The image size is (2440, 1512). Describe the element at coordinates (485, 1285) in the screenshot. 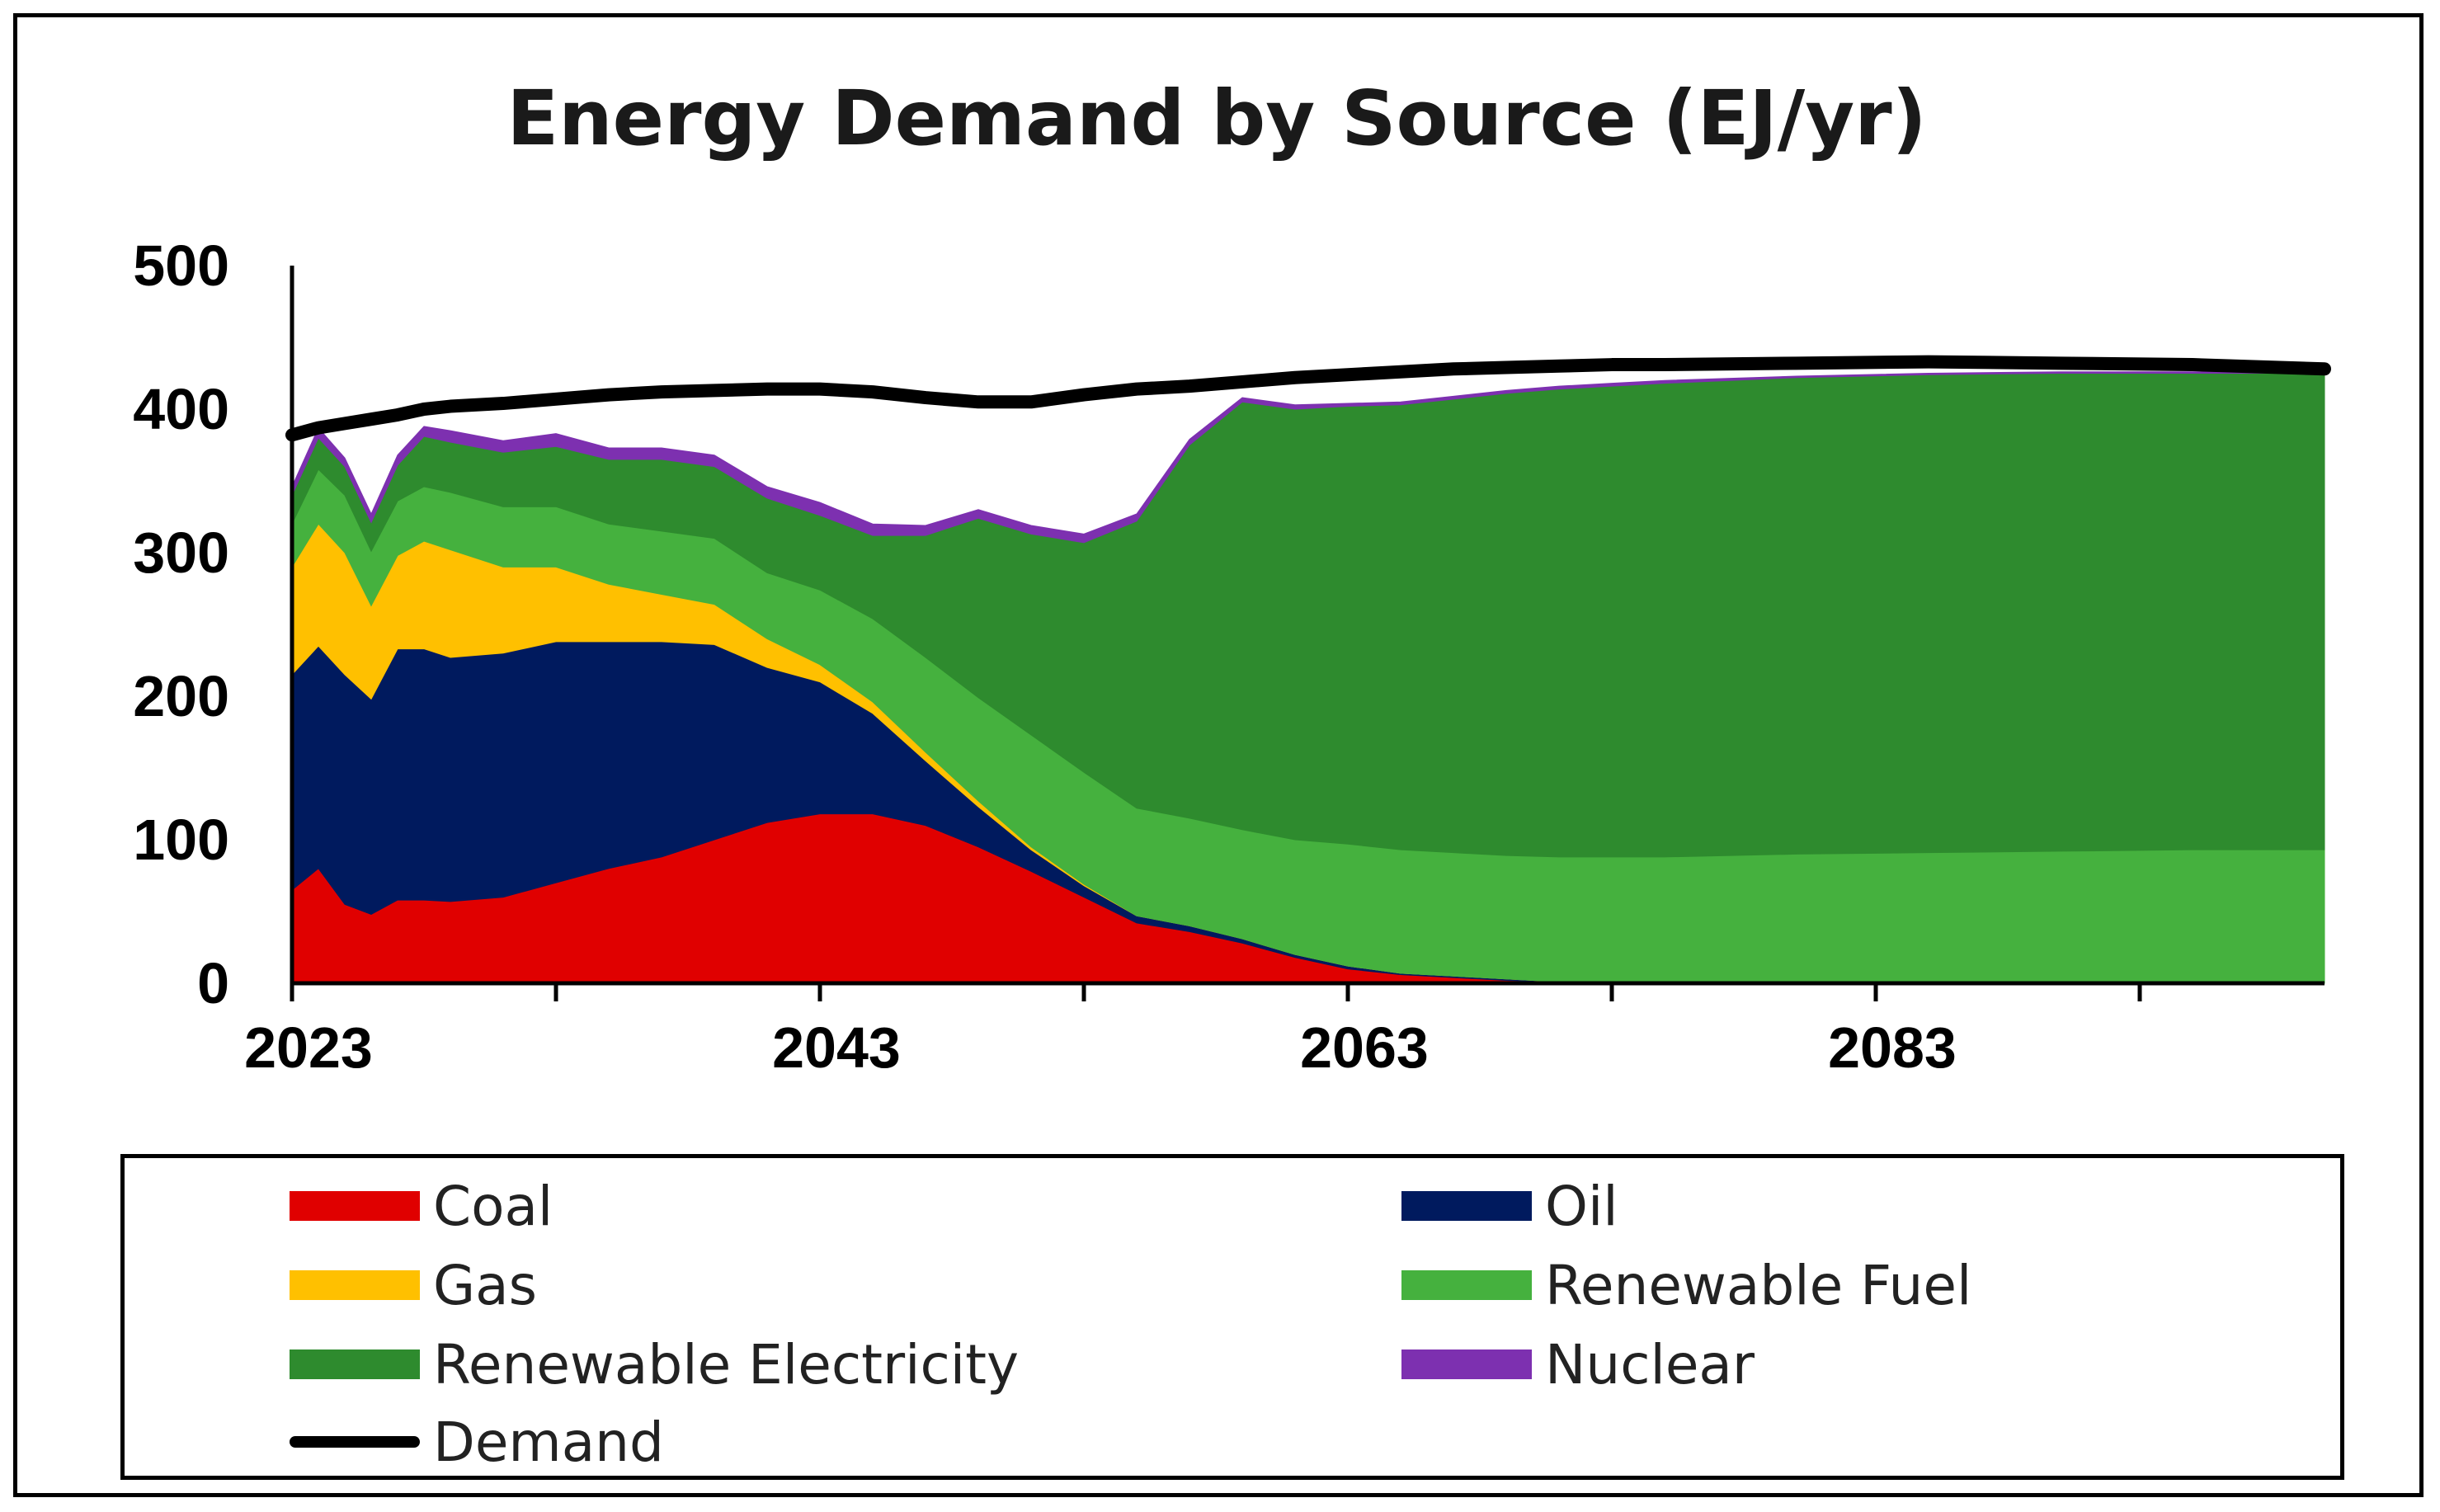

I see `legend-label-gas: Gas` at that location.